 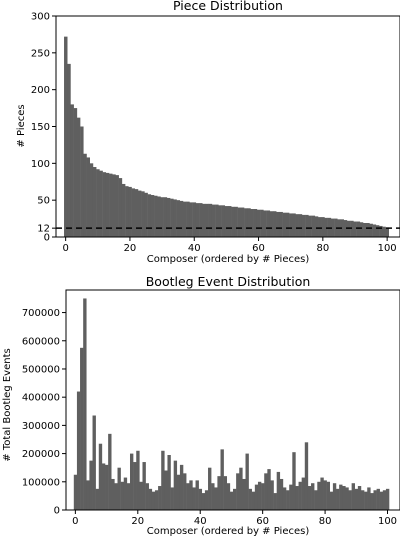 I want to click on x-tick-label: 60, so click(x=262, y=521).